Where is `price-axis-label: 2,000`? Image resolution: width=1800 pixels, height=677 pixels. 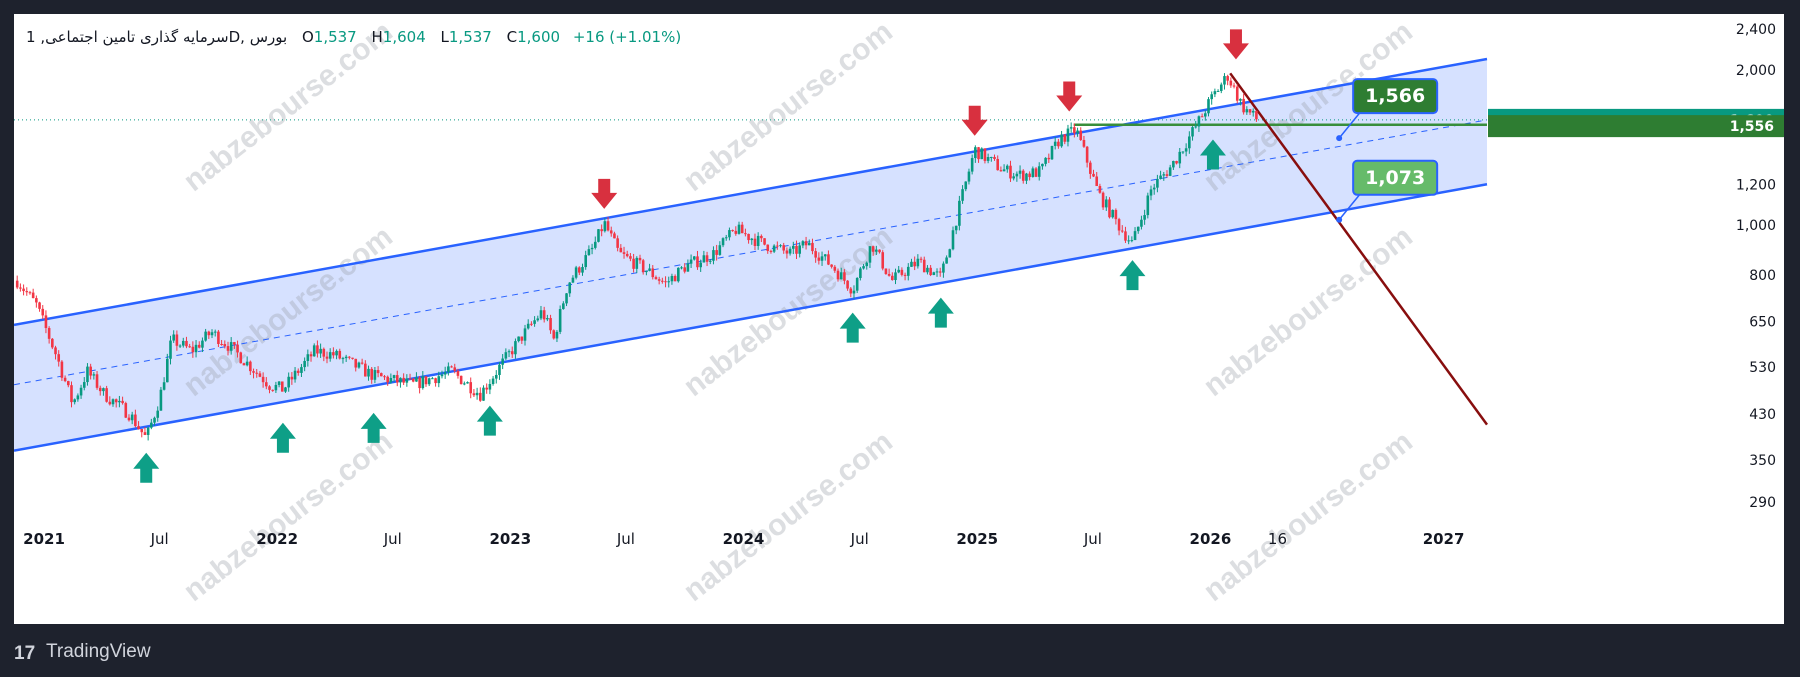 price-axis-label: 2,000 is located at coordinates (1756, 71).